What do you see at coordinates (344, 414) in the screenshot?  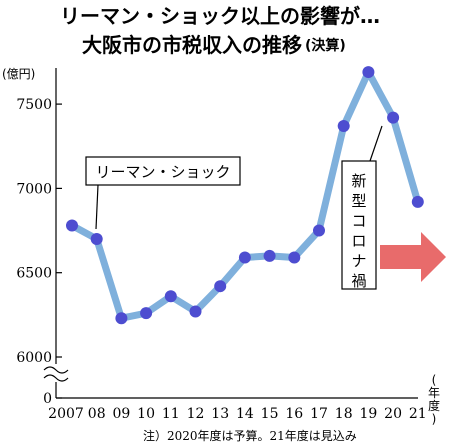 I see `x-tick-label: 18` at bounding box center [344, 414].